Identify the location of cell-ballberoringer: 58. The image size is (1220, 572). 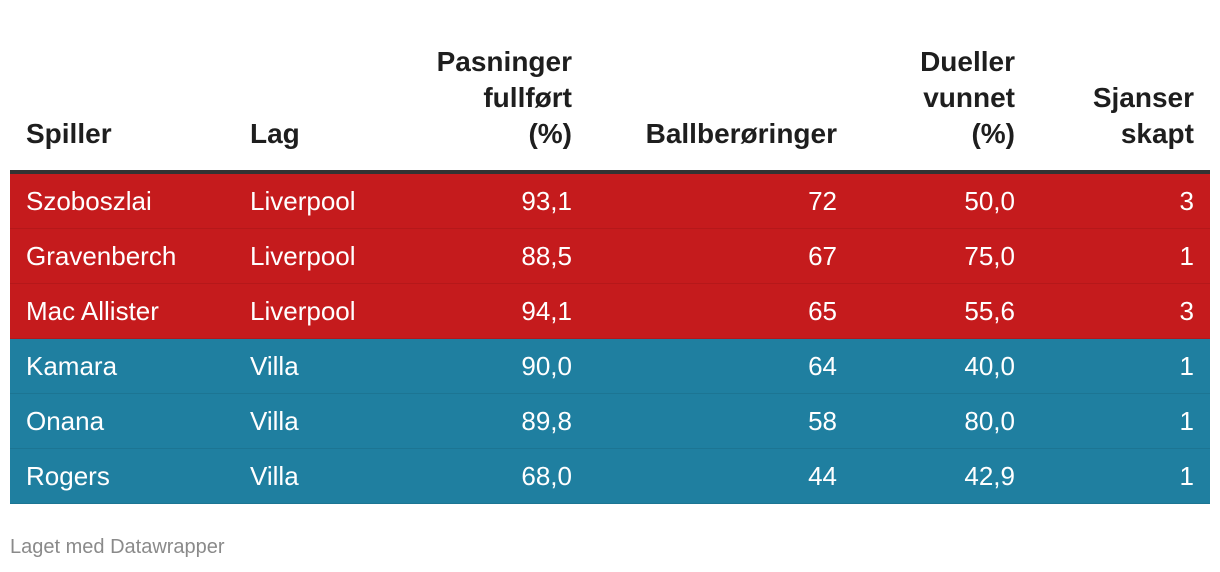
(822, 421).